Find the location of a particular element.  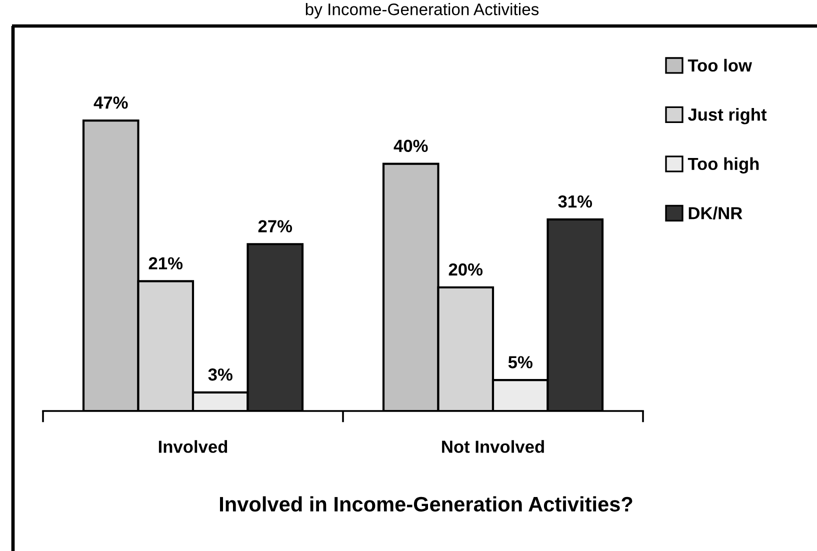

x-tick-label: Not Involved is located at coordinates (493, 446).